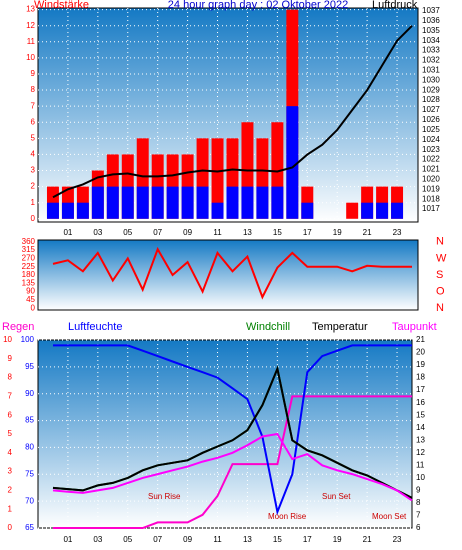 The image size is (462, 550). I want to click on y2-tick-label: N, so click(440, 242).